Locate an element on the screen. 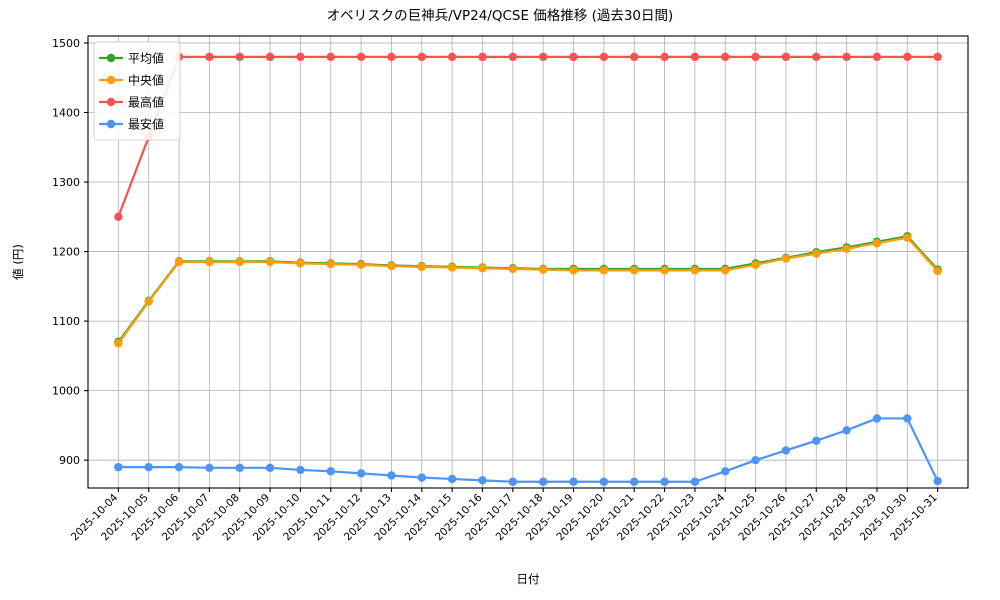  y-axis-ticks: 900 1000 1100 1200 1300 1400 1500 is located at coordinates (70, 252).